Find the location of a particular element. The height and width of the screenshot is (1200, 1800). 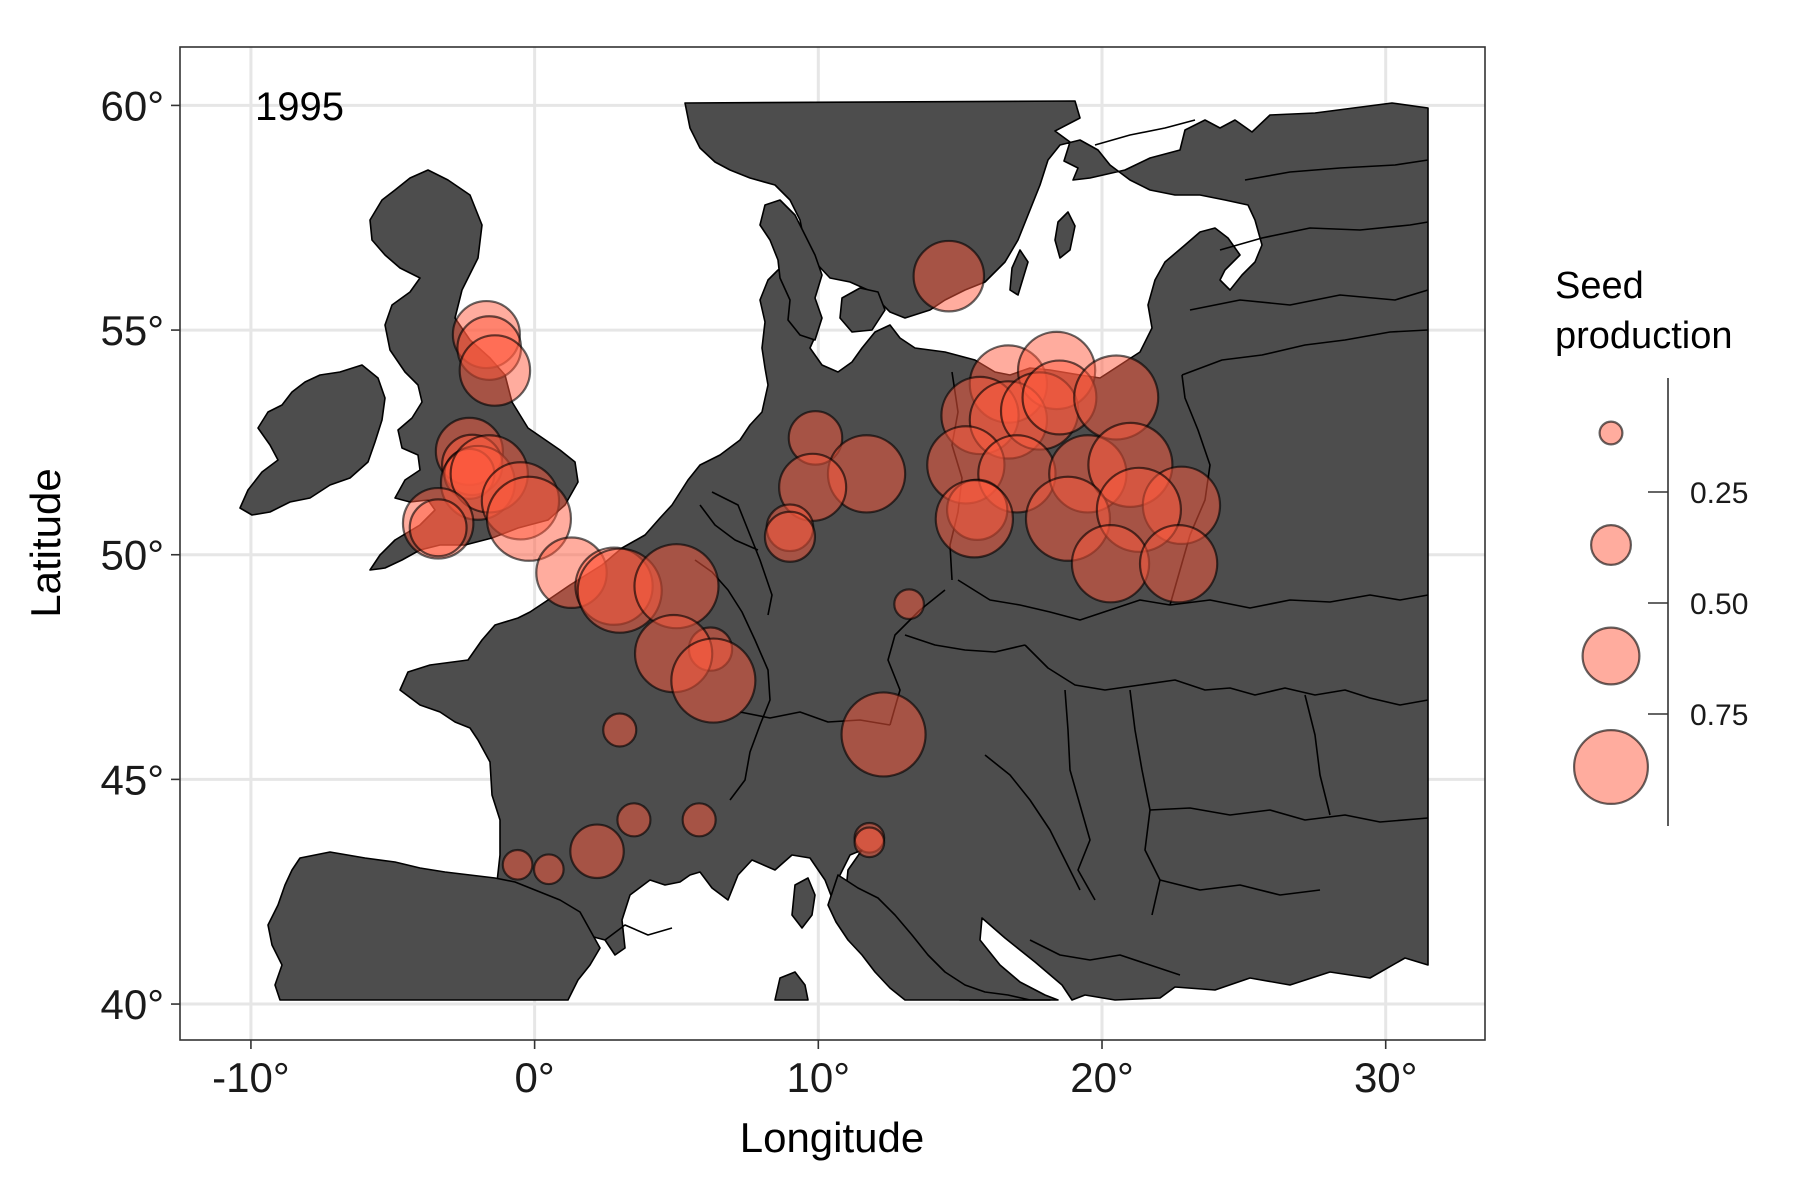

x-axis: -10° 0° 10° 20° 30° is located at coordinates (814, 1070).